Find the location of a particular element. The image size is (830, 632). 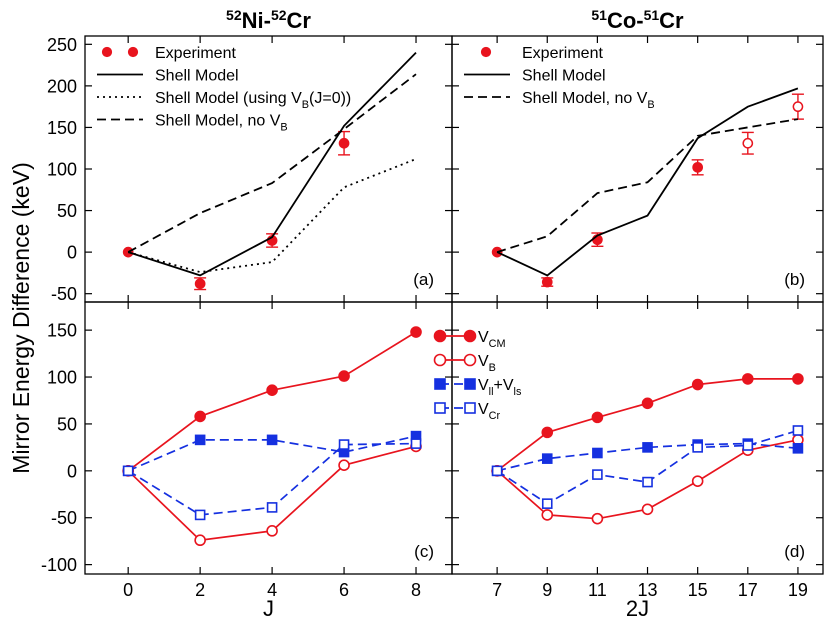

y-tick-label: 200 is located at coordinates (62, 86).